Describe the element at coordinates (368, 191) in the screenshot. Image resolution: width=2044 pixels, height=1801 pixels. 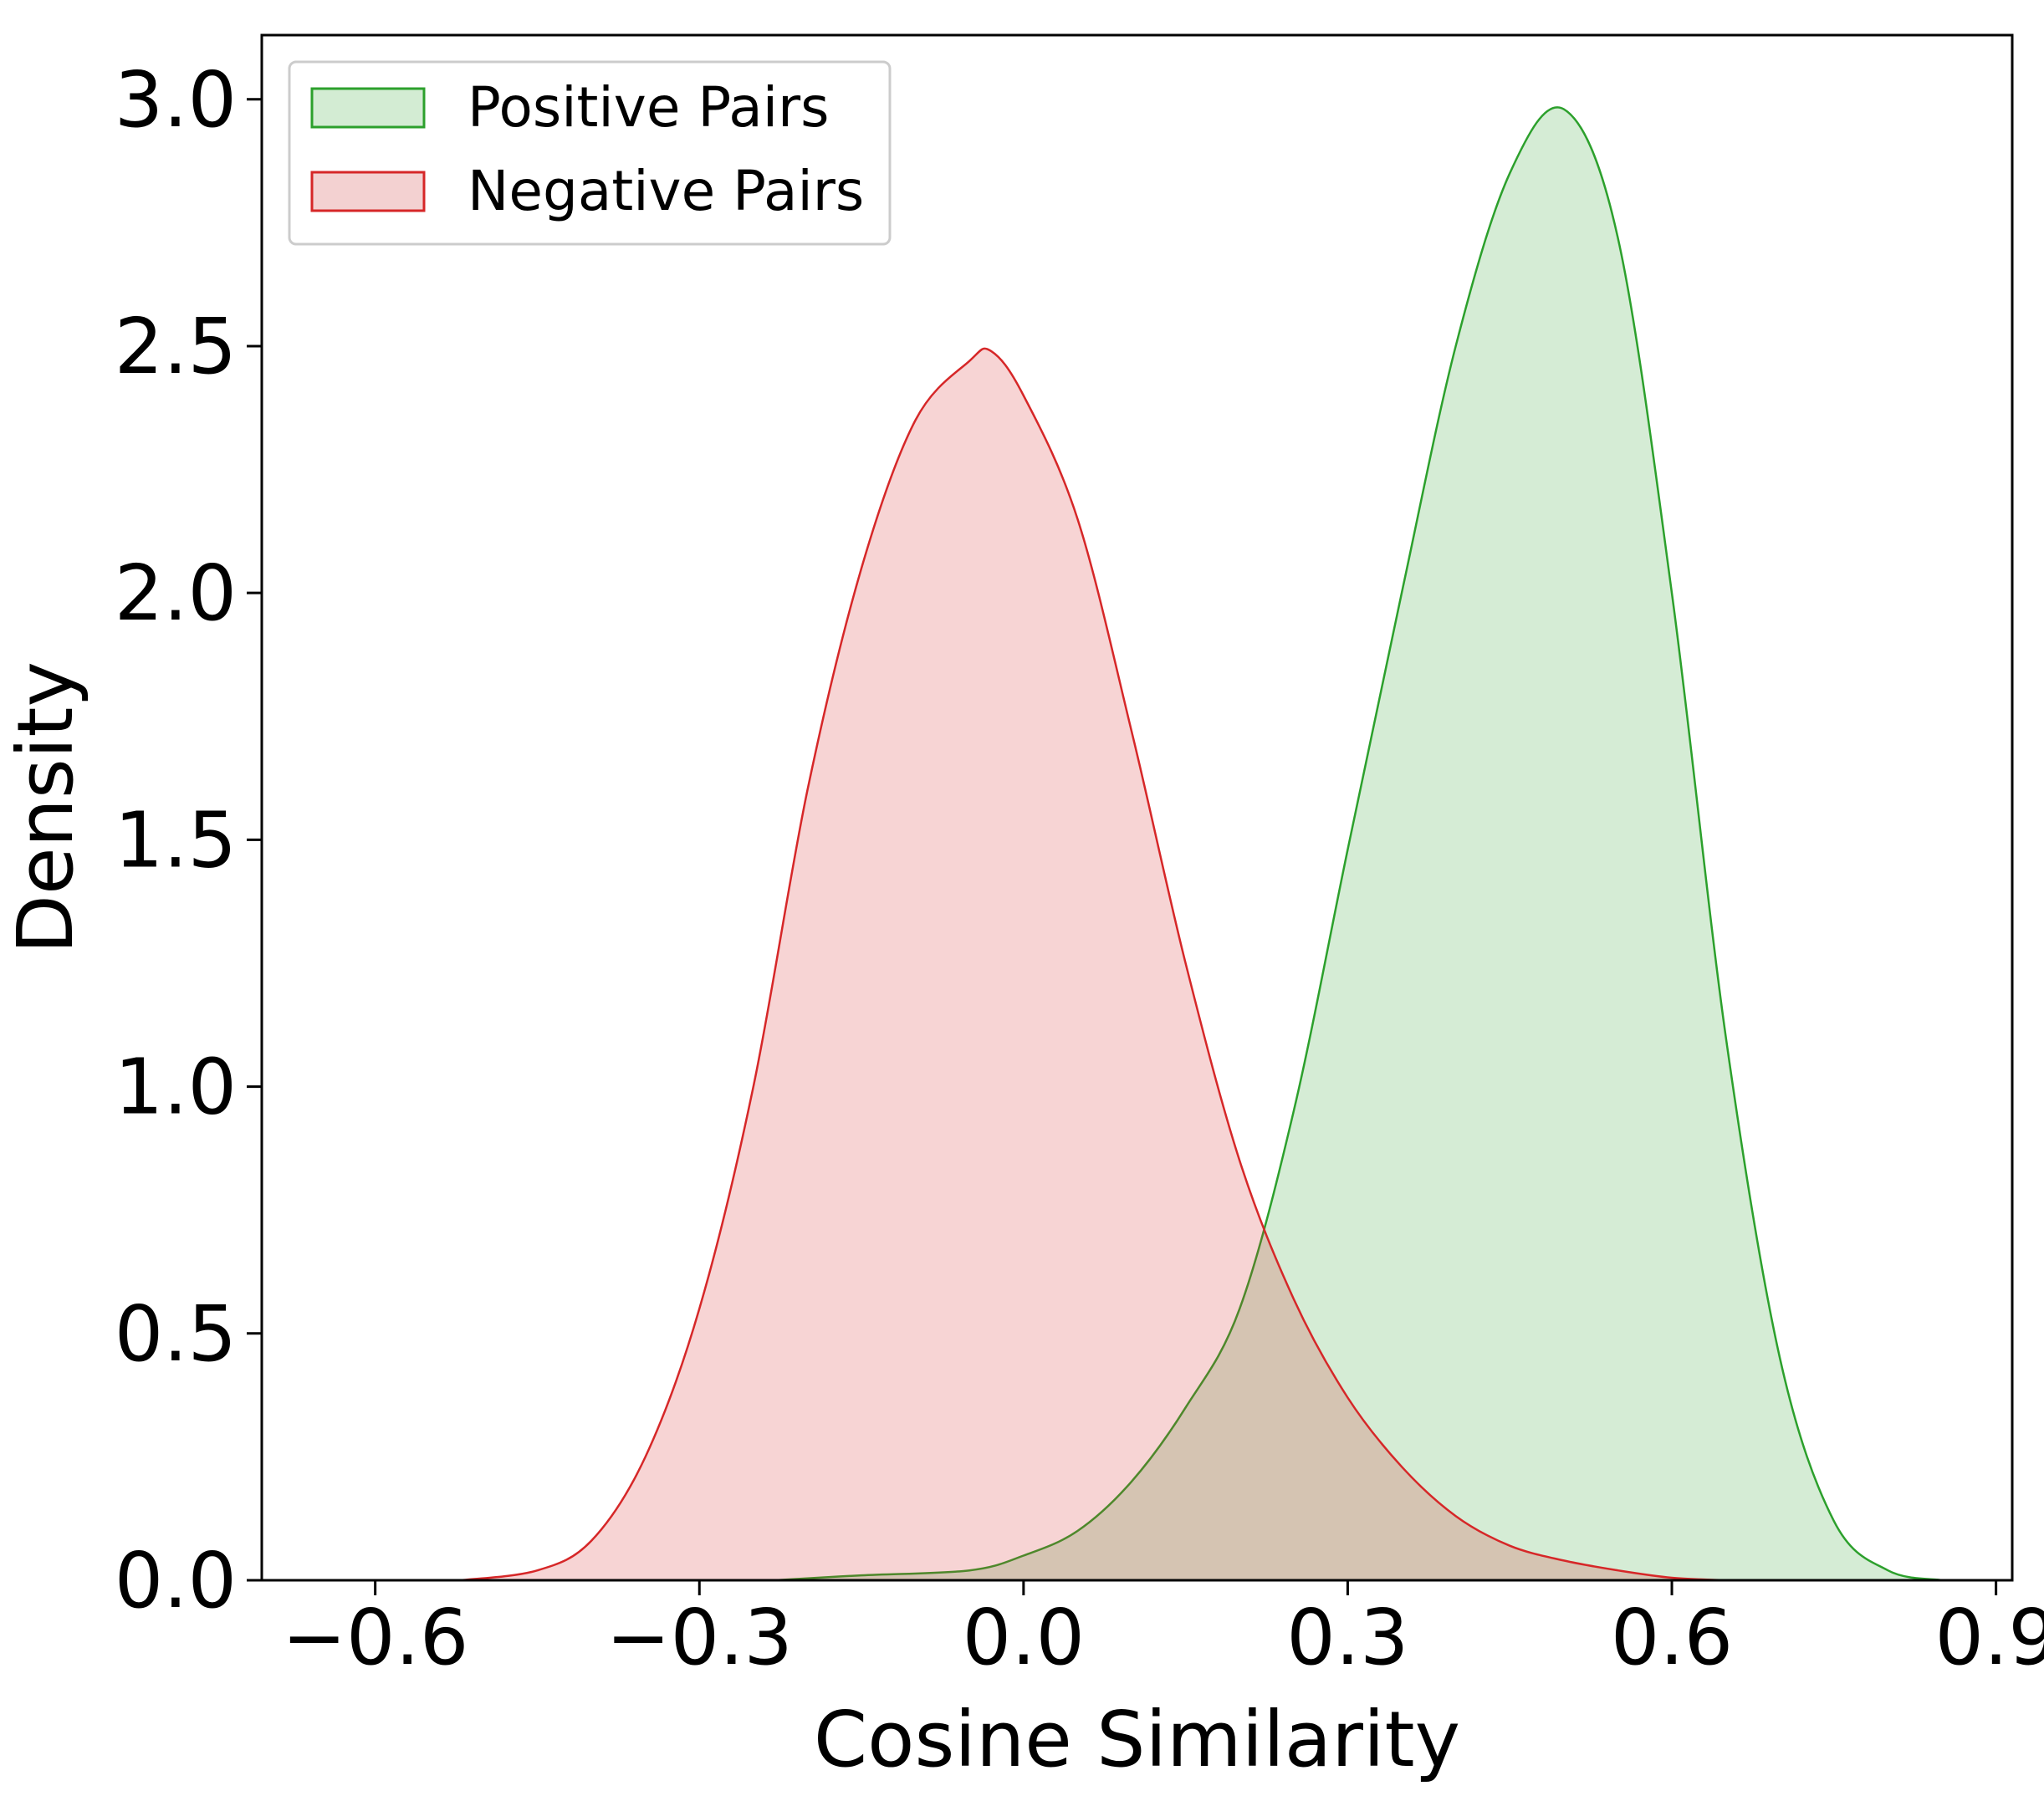
I see `legend-swatch-negative-pairs` at that location.